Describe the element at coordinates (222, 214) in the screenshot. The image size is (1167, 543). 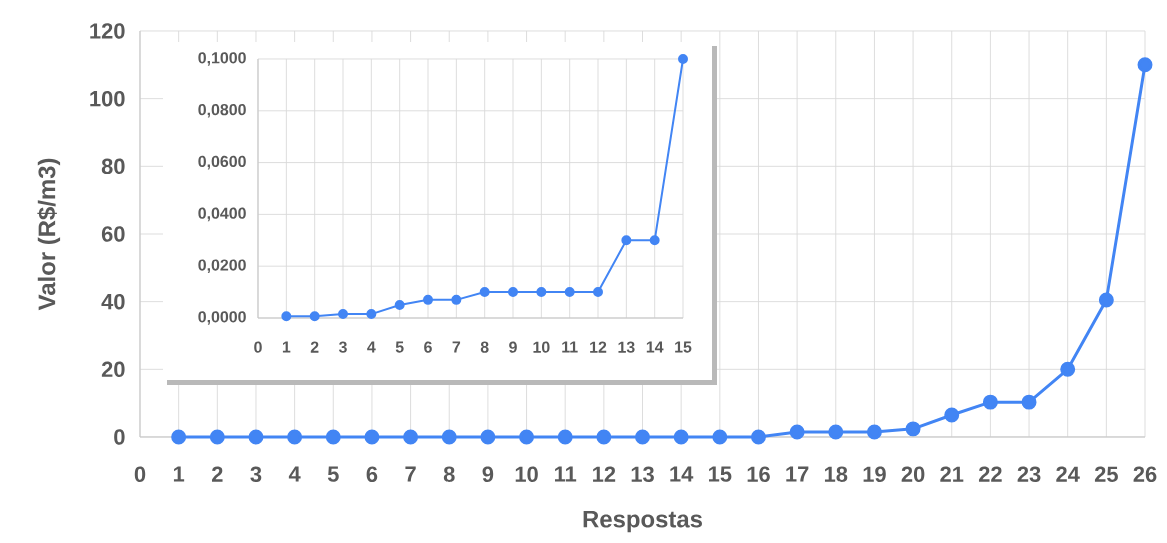
I see `y-tick-label: 0,0400` at that location.